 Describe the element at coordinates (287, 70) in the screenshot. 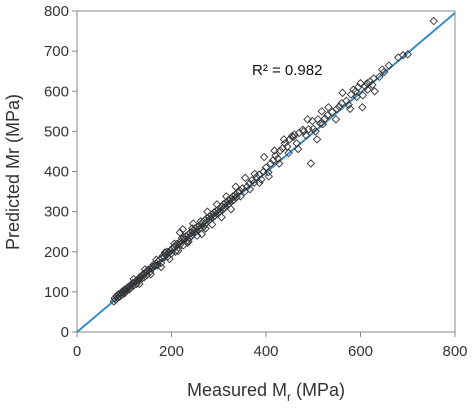

I see `r-squared-annotation: R² = 0.982` at that location.